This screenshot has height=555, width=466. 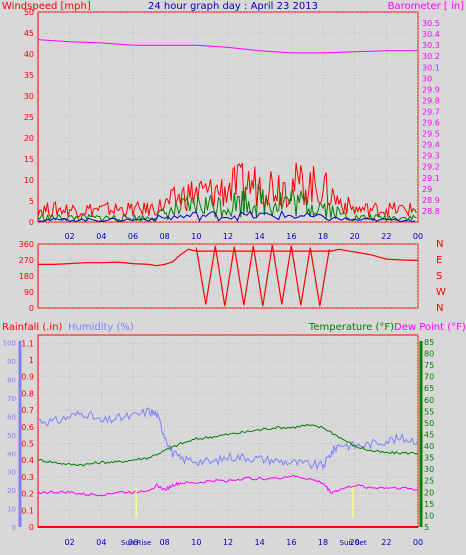 I want to click on y-tick-label: 20, so click(x=29, y=138).